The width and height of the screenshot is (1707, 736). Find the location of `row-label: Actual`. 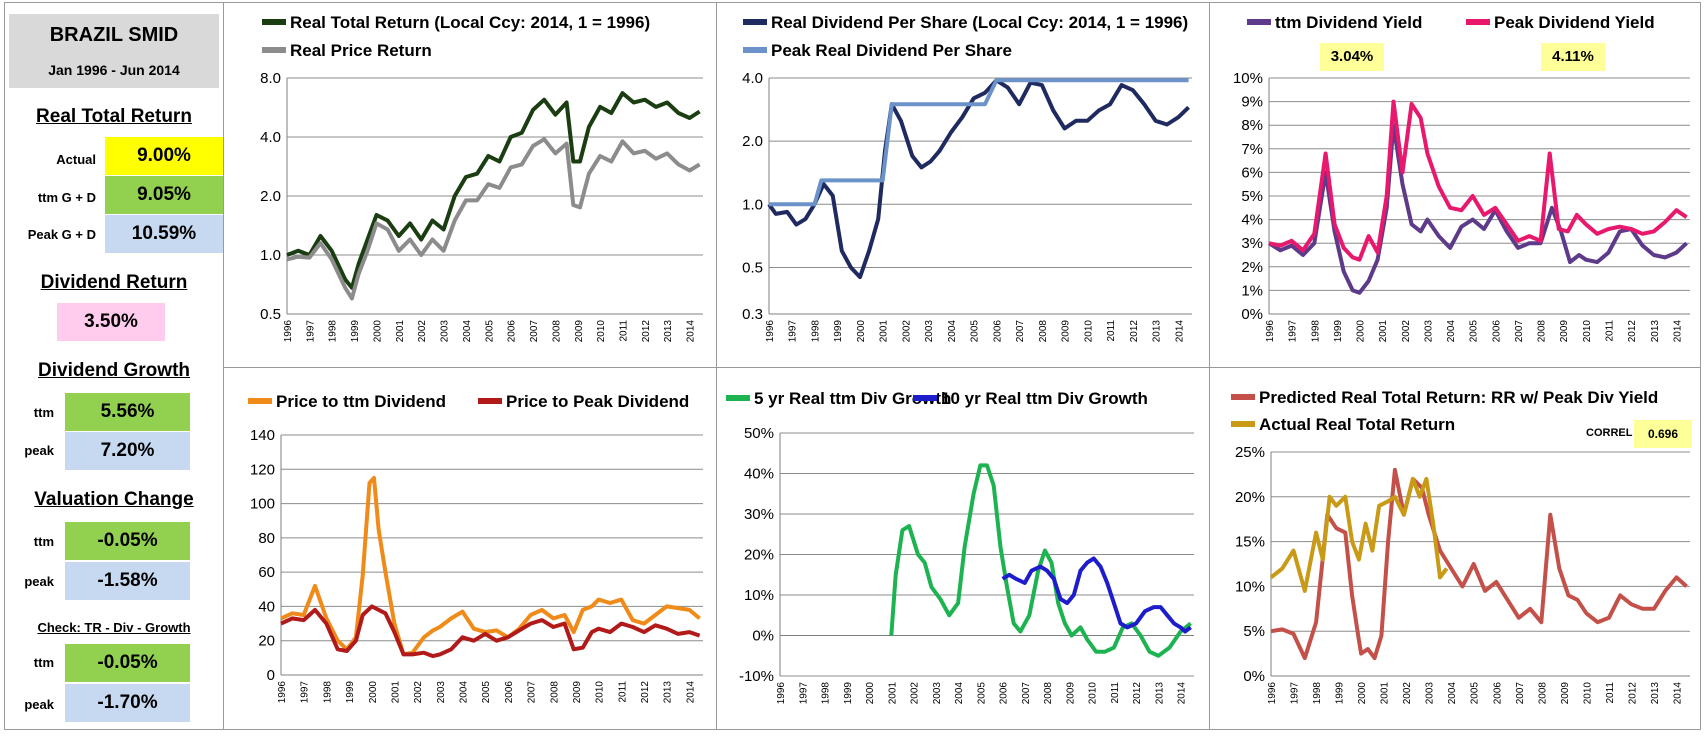

row-label: Actual is located at coordinates (76, 159).